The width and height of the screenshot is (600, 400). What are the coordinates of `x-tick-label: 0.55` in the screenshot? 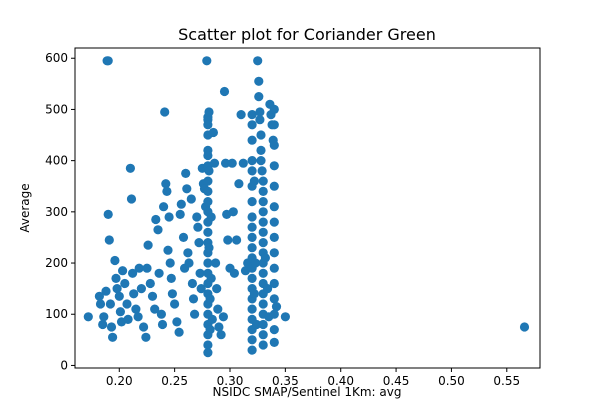 It's located at (506, 381).